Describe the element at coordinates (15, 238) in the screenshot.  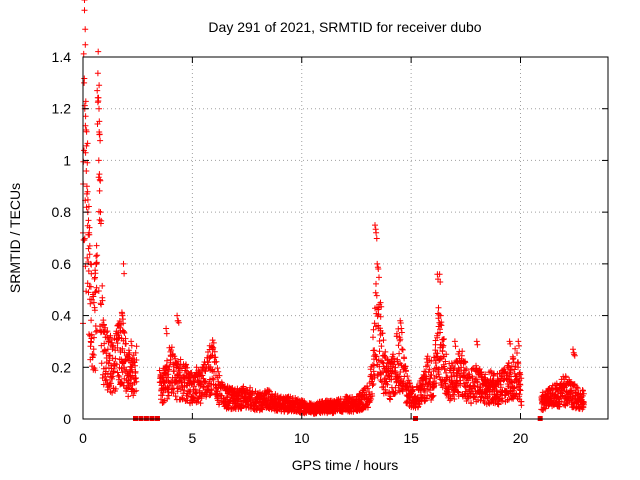
I see `y-axis-label: SRMTID / TECUs` at that location.